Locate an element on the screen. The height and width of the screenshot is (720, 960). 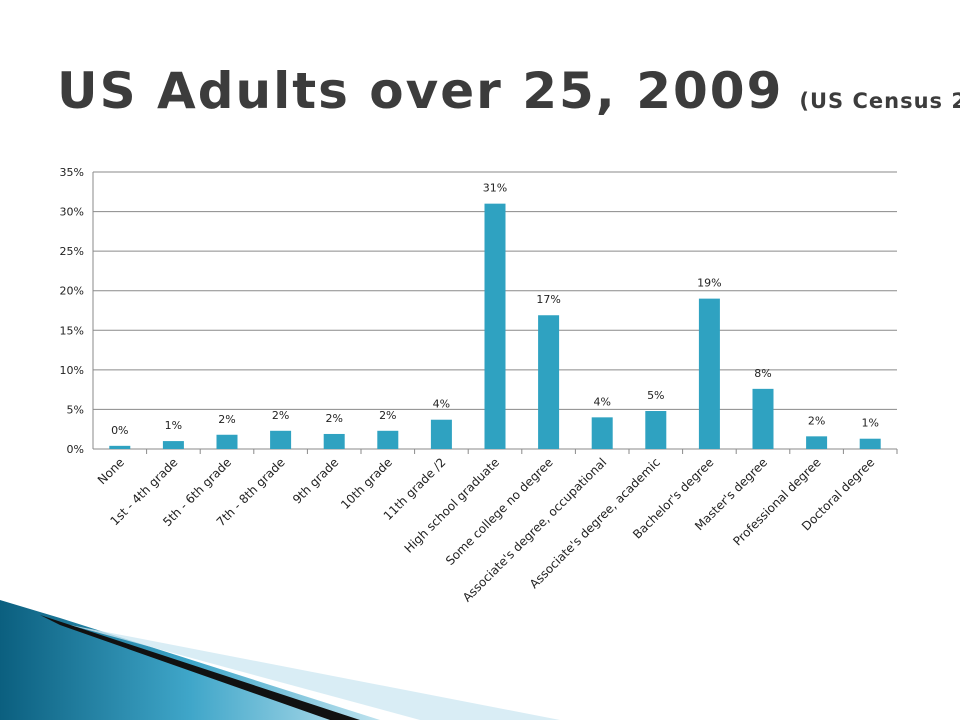
x-tick-label: Some college no degree is located at coordinates (499, 511).